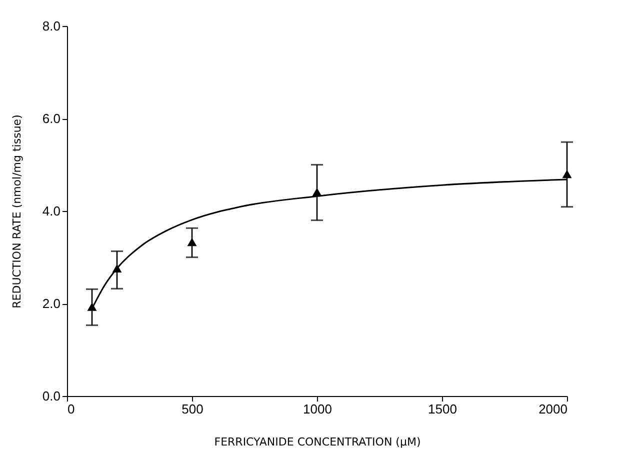  I want to click on x-tick-label: 1500, so click(442, 409).